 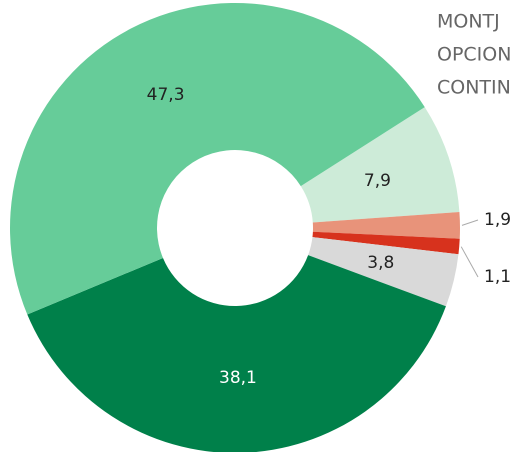 What do you see at coordinates (468, 22) in the screenshot?
I see `legend-text: MONTJ` at bounding box center [468, 22].